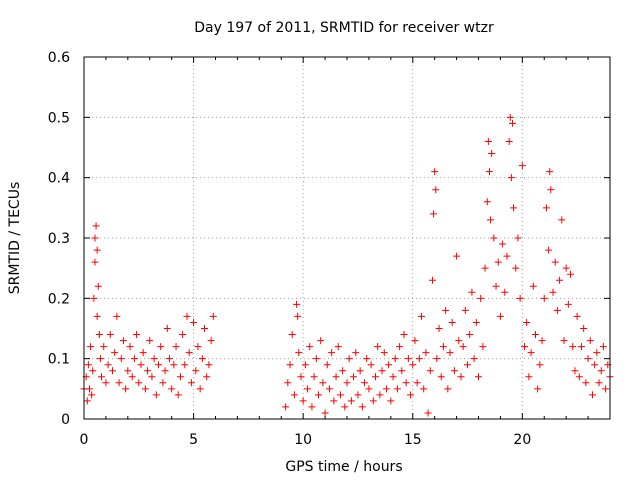  Describe the element at coordinates (59, 58) in the screenshot. I see `y-tick-label: 0.6` at that location.